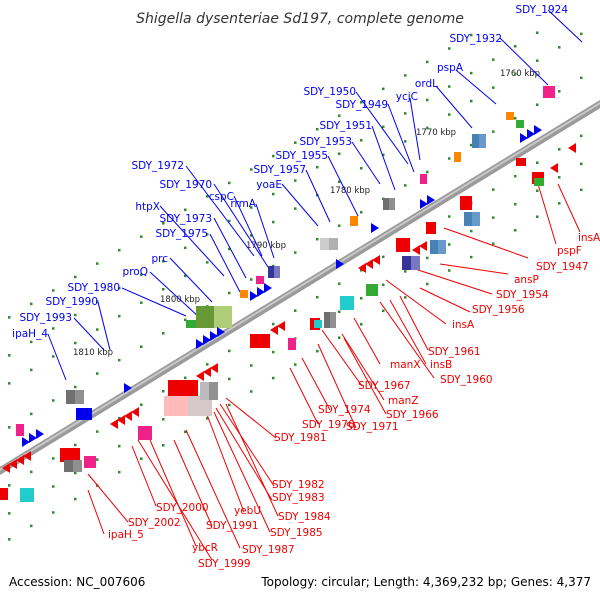 The width and height of the screenshot is (600, 600). Describe the element at coordinates (450, 68) in the screenshot. I see `gene-label-pspa: pspA` at that location.